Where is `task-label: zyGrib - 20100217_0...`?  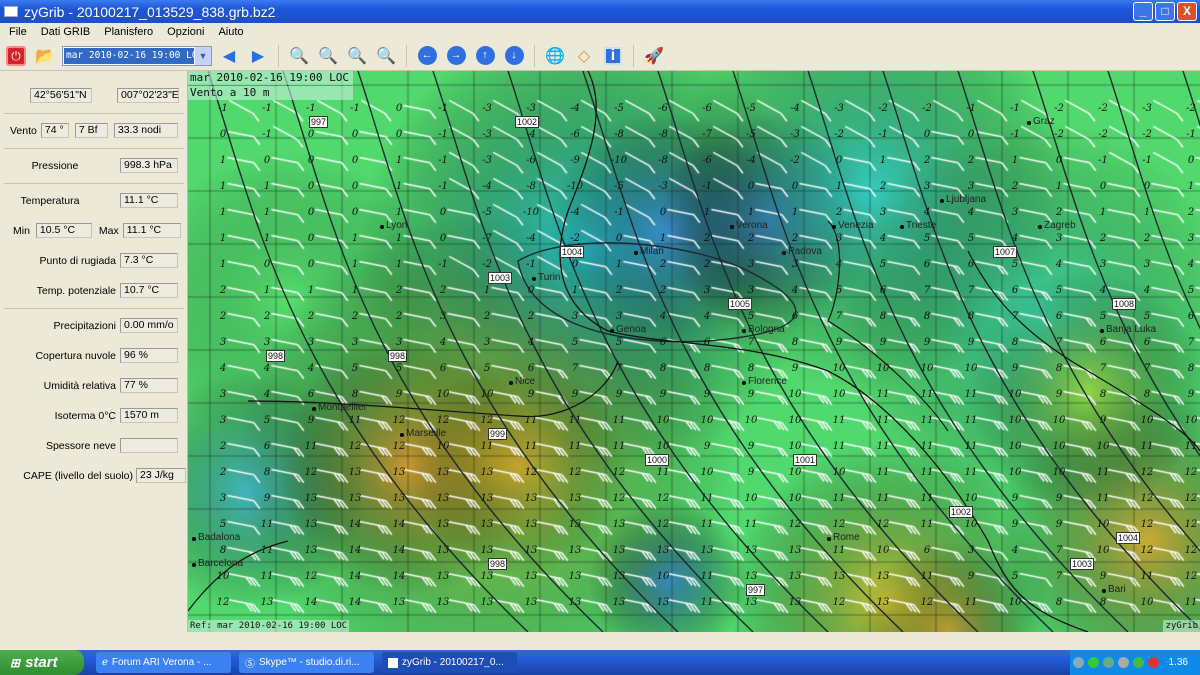
task-label: zyGrib - 20100217_0... is located at coordinates (453, 662).